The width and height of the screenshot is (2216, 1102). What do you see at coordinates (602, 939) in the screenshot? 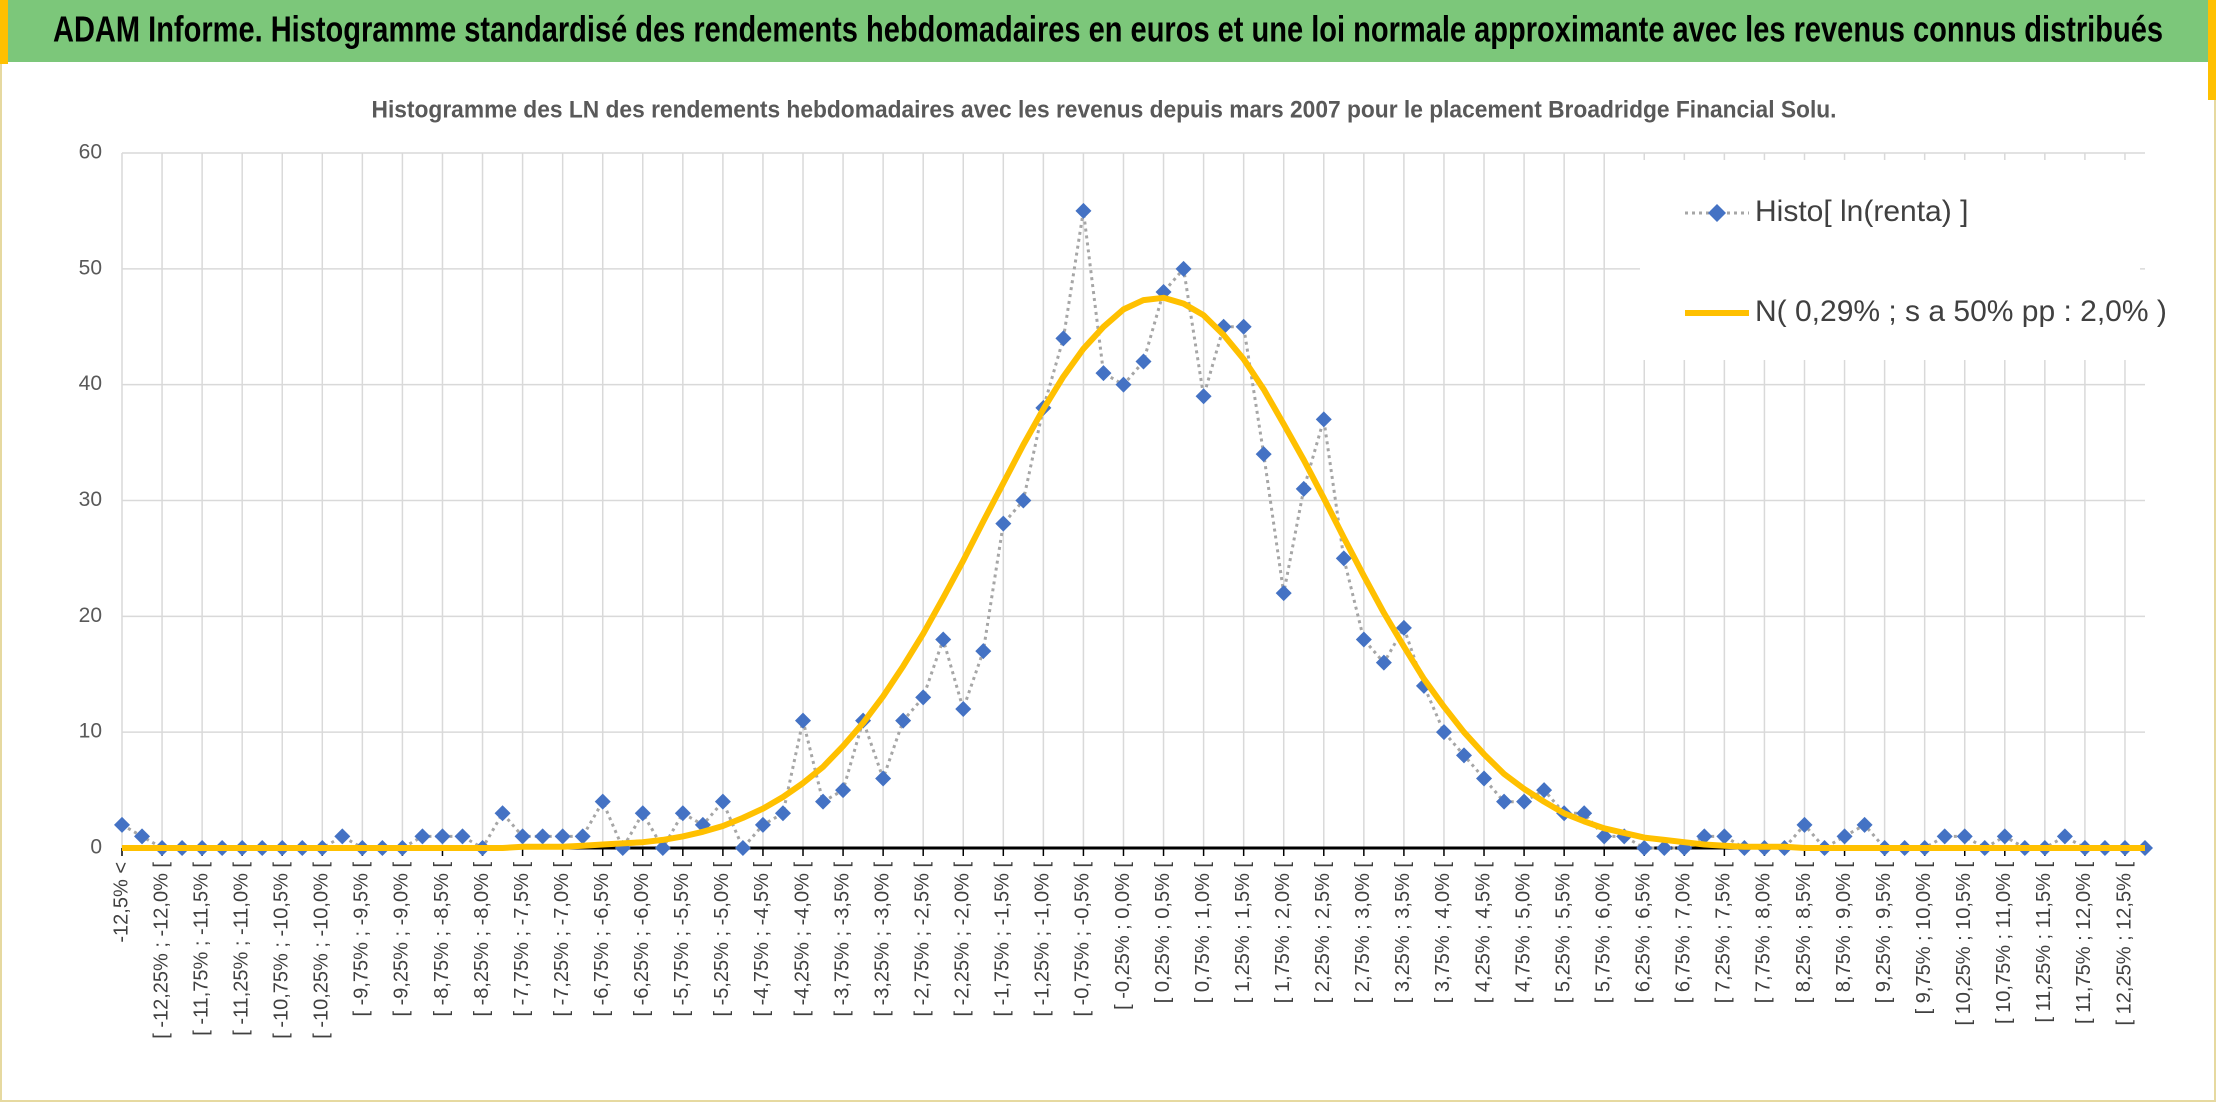
I see `x-tick-label: [ -6,75% ; -6,5% [` at bounding box center [602, 939].